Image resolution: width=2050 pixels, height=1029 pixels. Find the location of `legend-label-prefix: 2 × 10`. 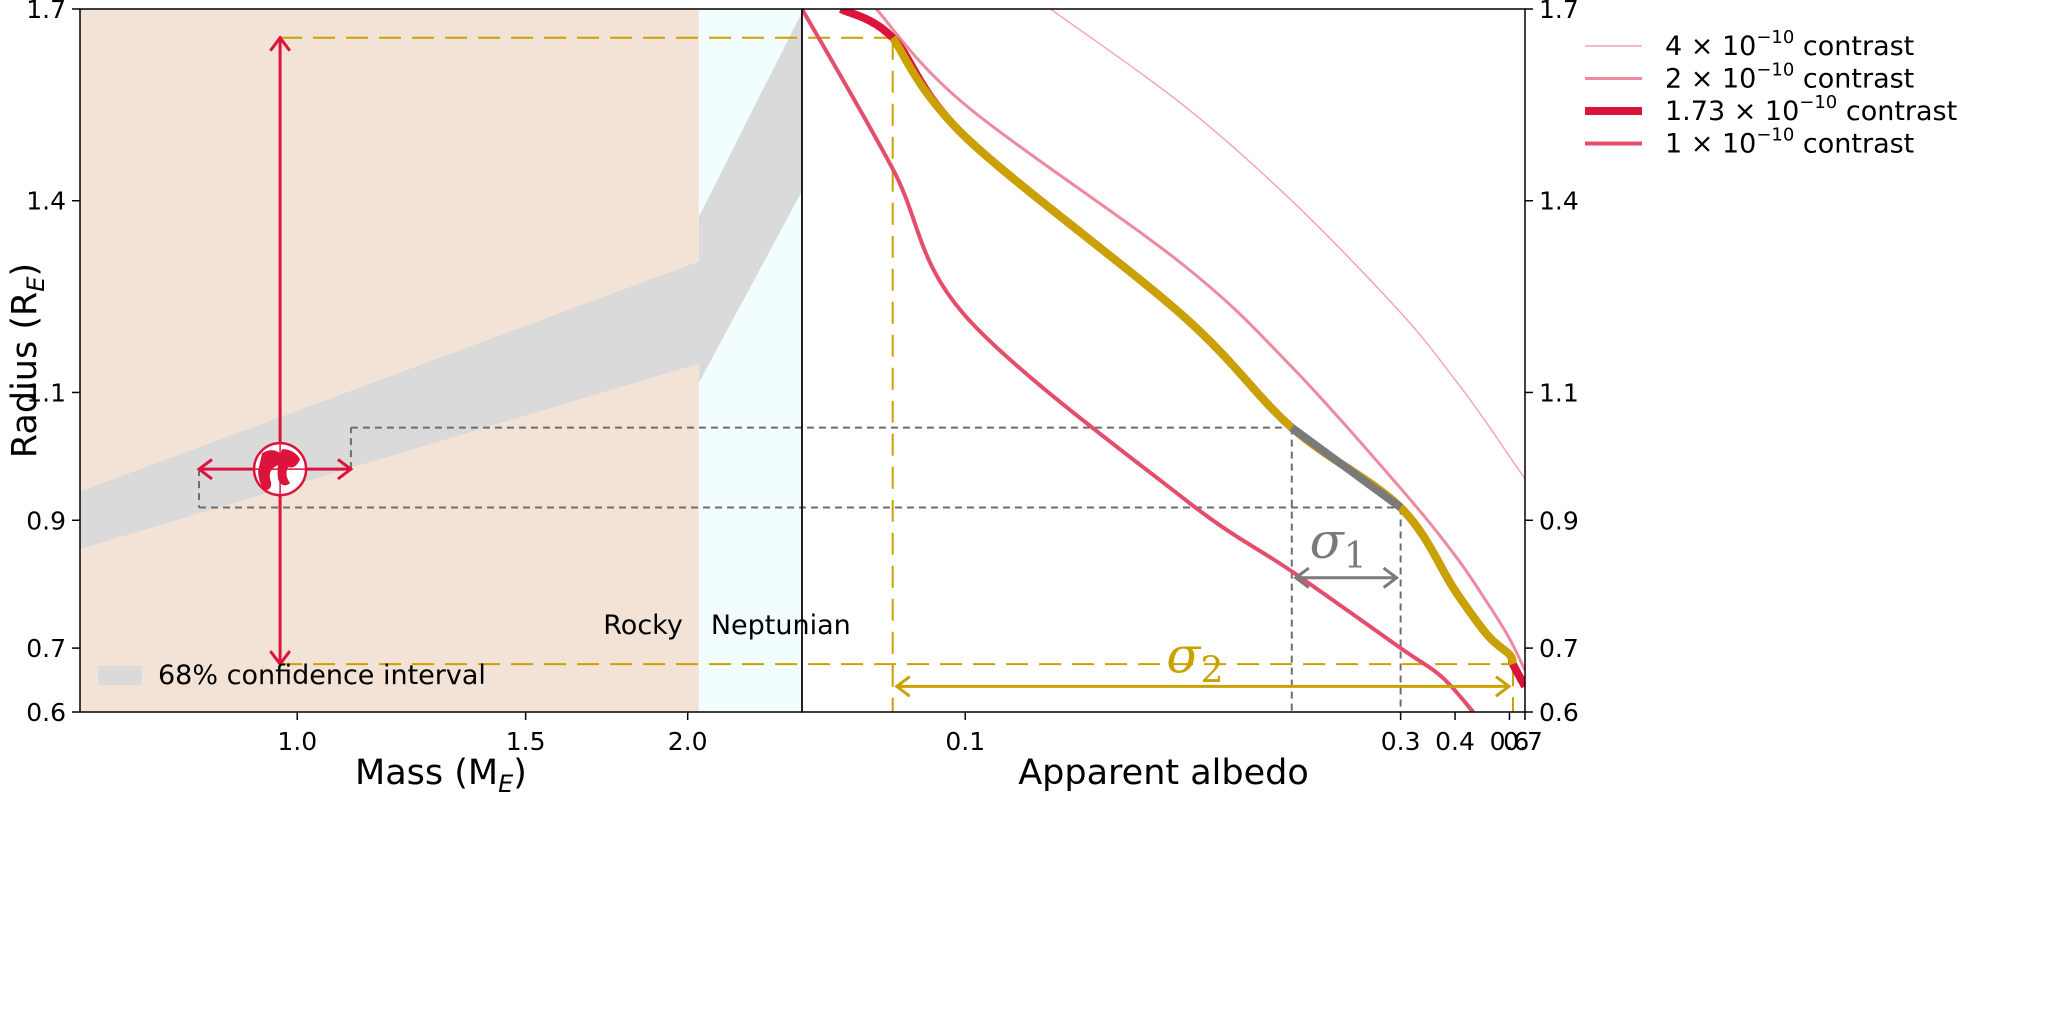

legend-label-prefix: 2 × 10 is located at coordinates (1710, 79).